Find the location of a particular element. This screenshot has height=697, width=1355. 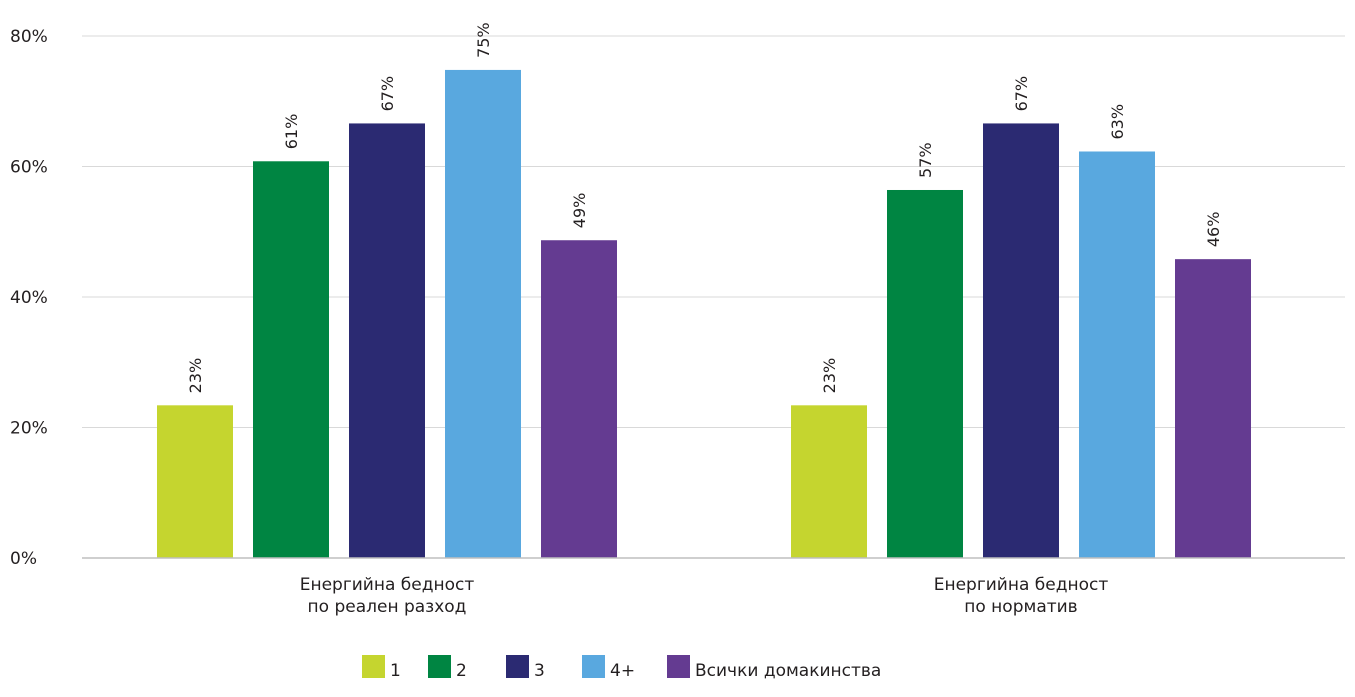

bar-4+-cat-1 is located at coordinates (1117, 354).